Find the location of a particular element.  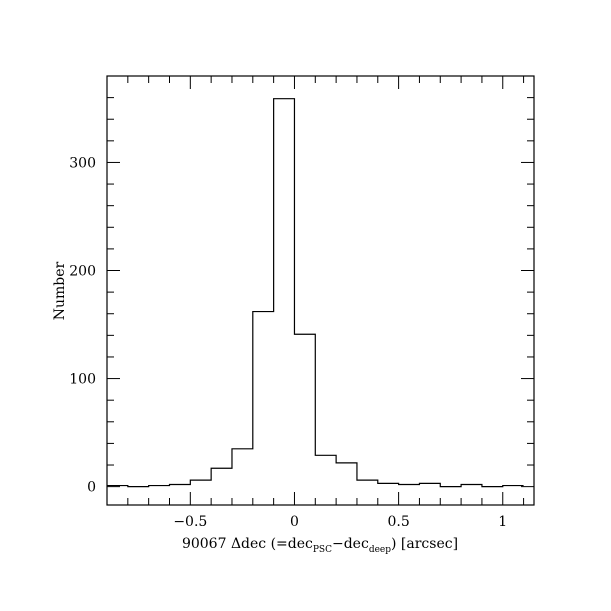

x-axis-title: 90067 Δdec (=decPSC−decdeep) [arcsec] is located at coordinates (320, 545).